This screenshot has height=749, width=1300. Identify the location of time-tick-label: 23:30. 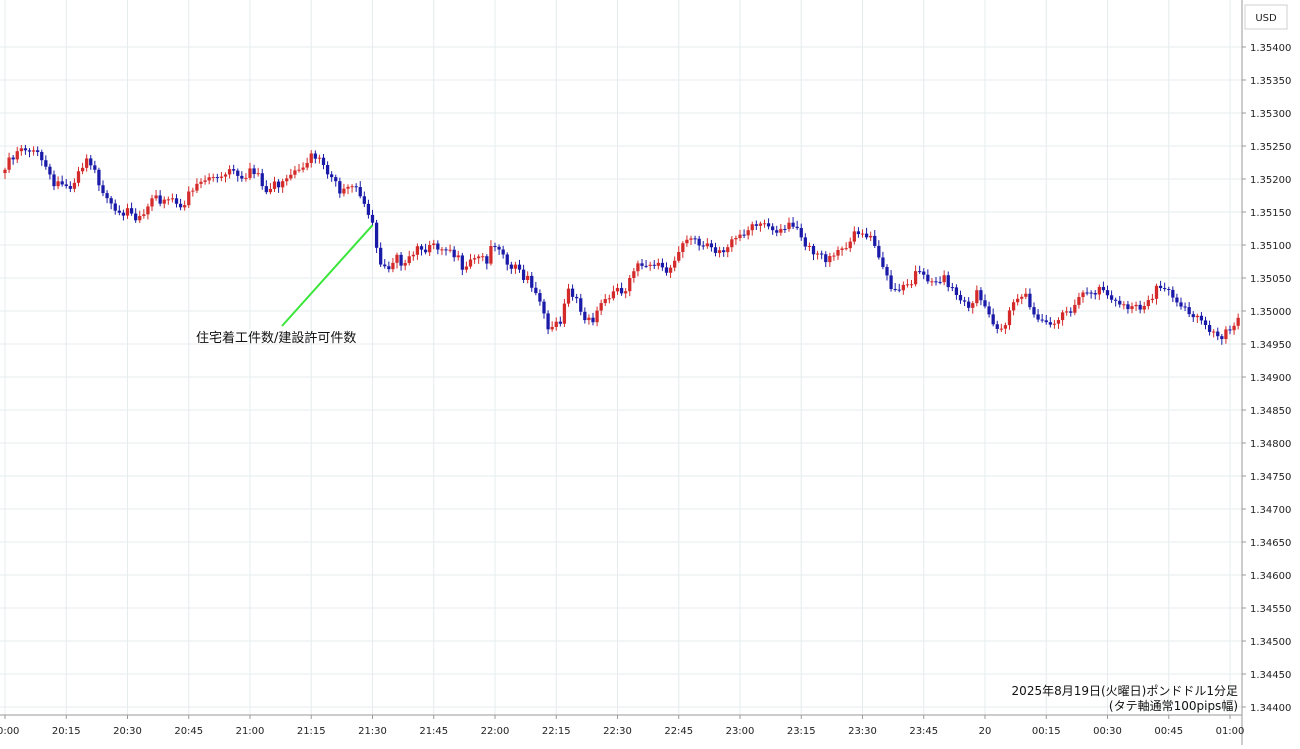
(862, 731).